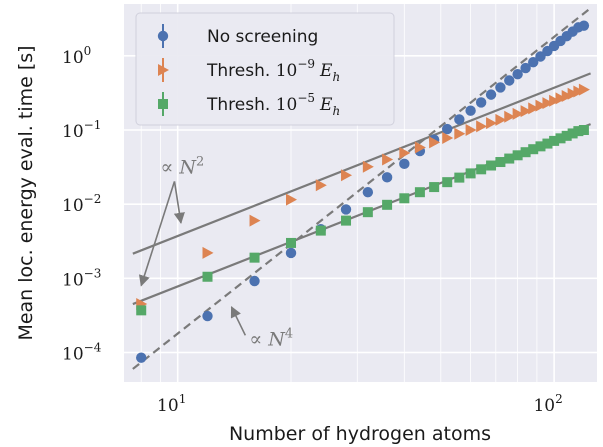  Describe the element at coordinates (76, 56) in the screenshot. I see `y-tick-label: 10⁰` at that location.